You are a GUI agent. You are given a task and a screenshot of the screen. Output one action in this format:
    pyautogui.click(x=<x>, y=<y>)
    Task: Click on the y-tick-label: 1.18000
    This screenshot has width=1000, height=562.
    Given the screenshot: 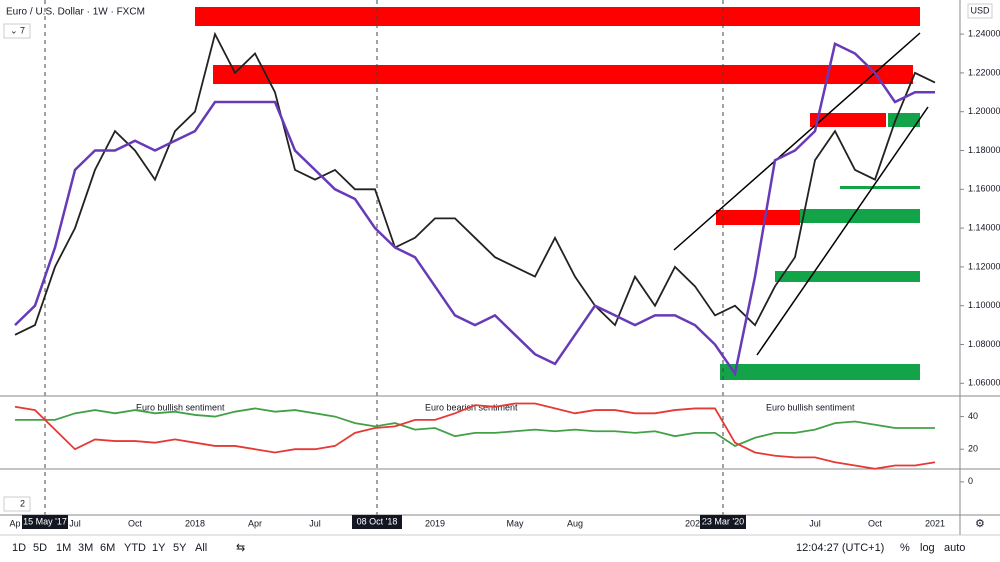 What is the action you would take?
    pyautogui.click(x=984, y=150)
    